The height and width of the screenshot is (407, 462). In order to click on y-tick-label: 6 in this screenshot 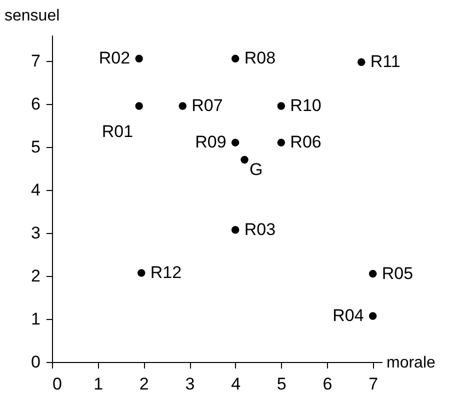, I will do `click(35, 104)`.